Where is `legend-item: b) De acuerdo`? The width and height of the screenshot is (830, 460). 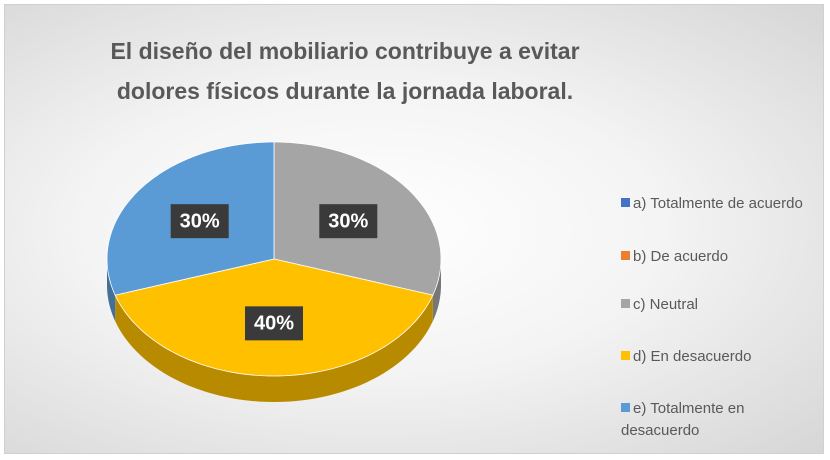 legend-item: b) De acuerdo is located at coordinates (718, 257).